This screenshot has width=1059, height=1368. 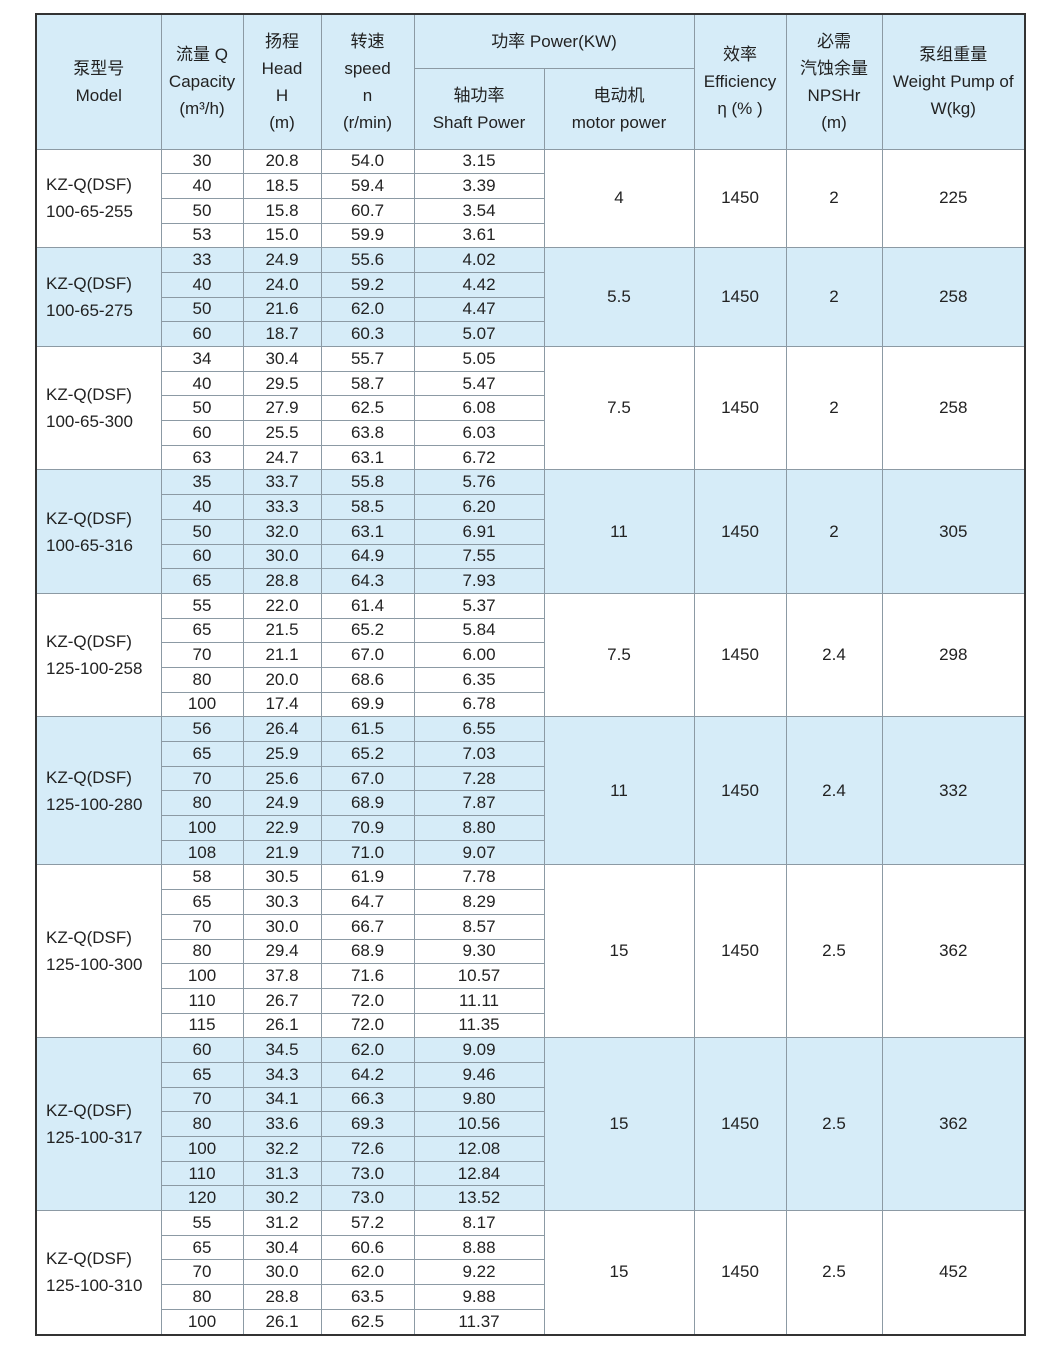 I want to click on model-number: 100-65-316, so click(x=89, y=545).